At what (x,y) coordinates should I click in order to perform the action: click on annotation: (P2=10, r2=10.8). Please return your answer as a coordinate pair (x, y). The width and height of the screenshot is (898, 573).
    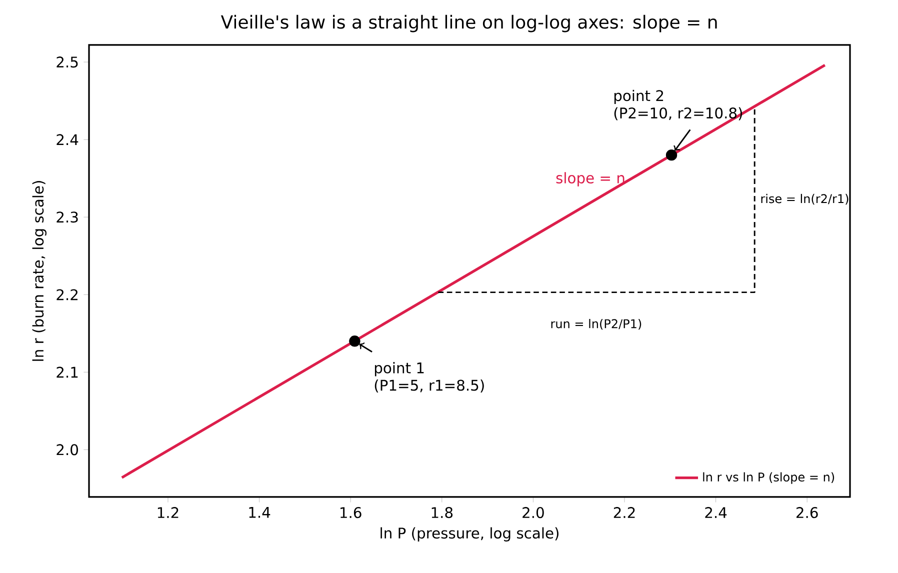
    Looking at the image, I should click on (678, 113).